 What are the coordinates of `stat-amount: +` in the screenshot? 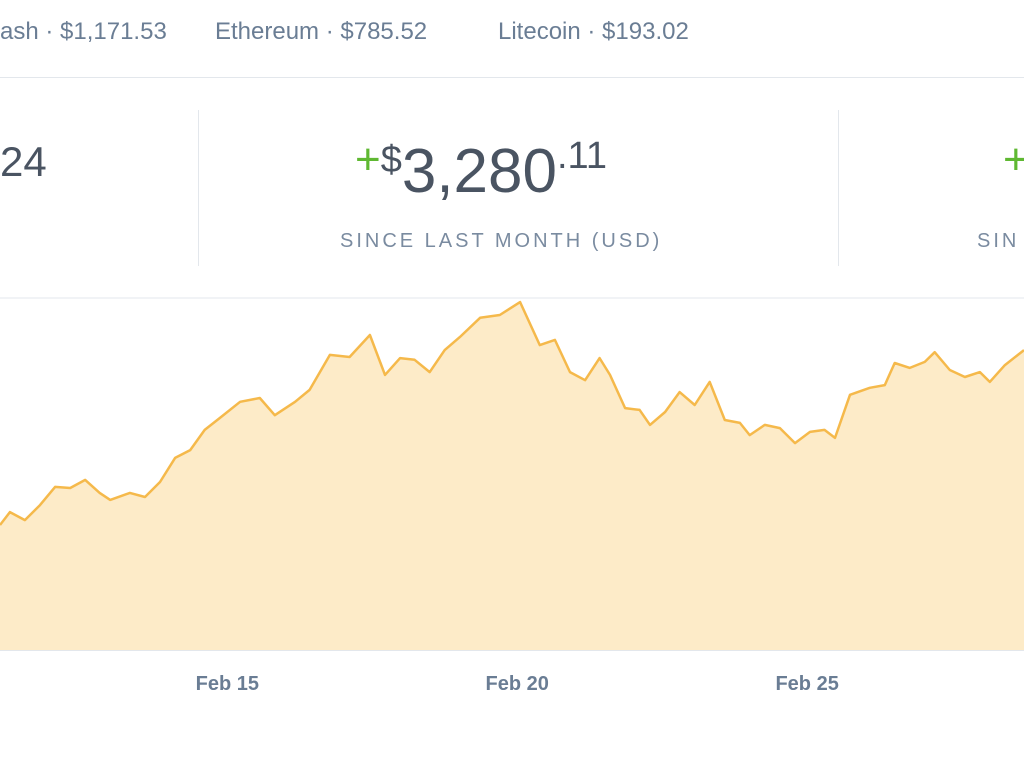 It's located at (1013, 171).